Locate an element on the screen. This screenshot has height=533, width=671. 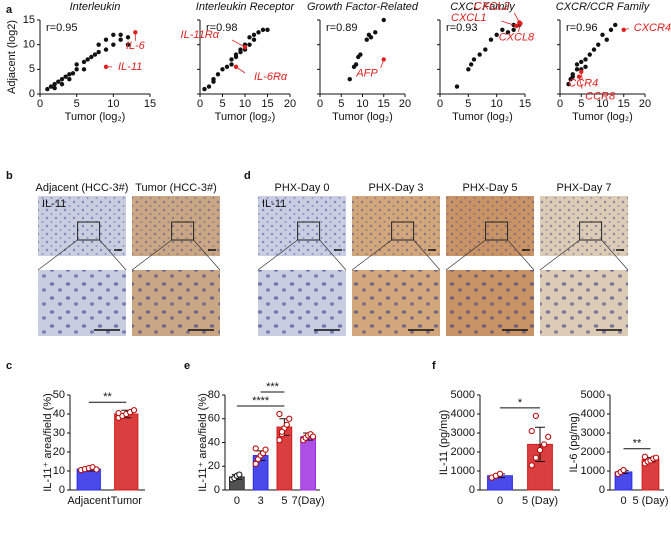
x-tick-label: 7(Day) is located at coordinates (308, 501).